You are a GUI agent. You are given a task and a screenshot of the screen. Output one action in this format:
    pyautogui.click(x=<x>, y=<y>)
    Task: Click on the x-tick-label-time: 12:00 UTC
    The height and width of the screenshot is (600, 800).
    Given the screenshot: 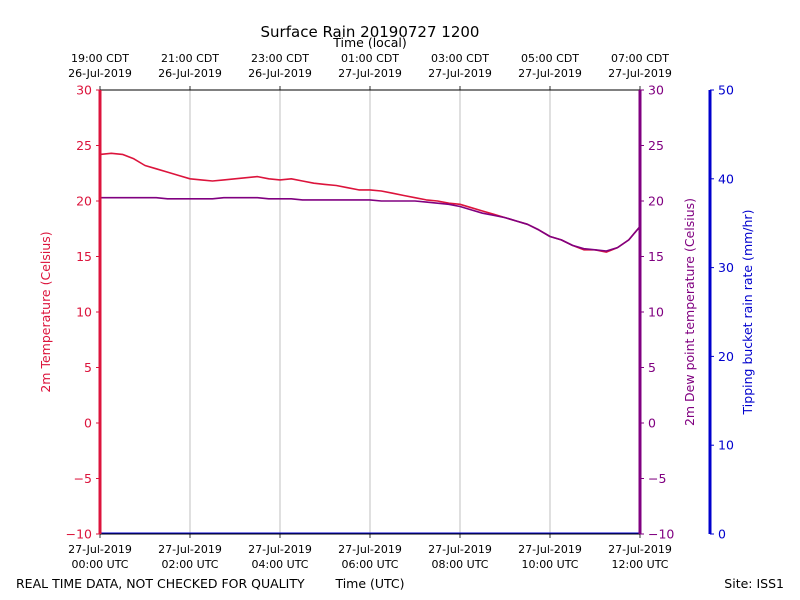 What is the action you would take?
    pyautogui.click(x=639, y=564)
    